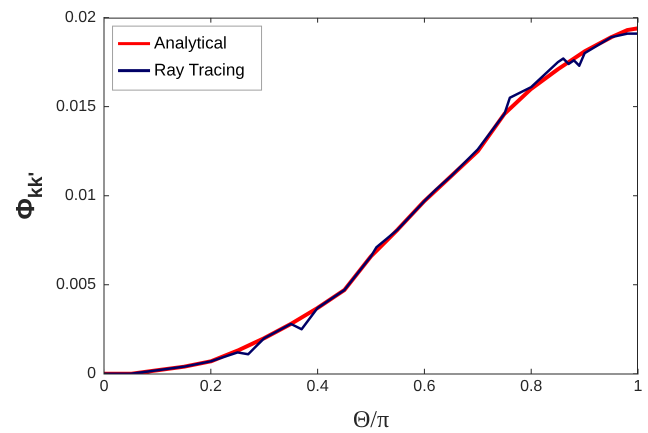 This screenshot has width=648, height=433. What do you see at coordinates (76, 107) in the screenshot?
I see `y-tick-label: 0.015` at bounding box center [76, 107].